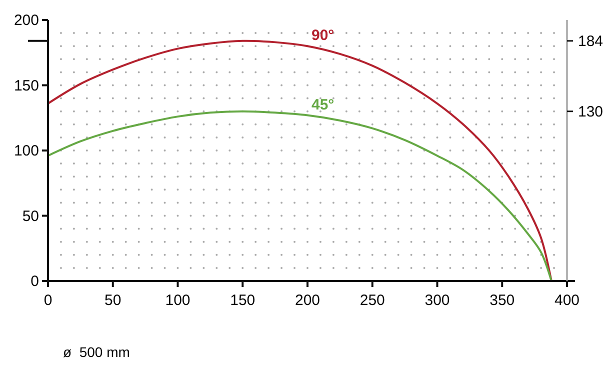 The height and width of the screenshot is (373, 613). I want to click on y-tick-label: 0, so click(34, 281).